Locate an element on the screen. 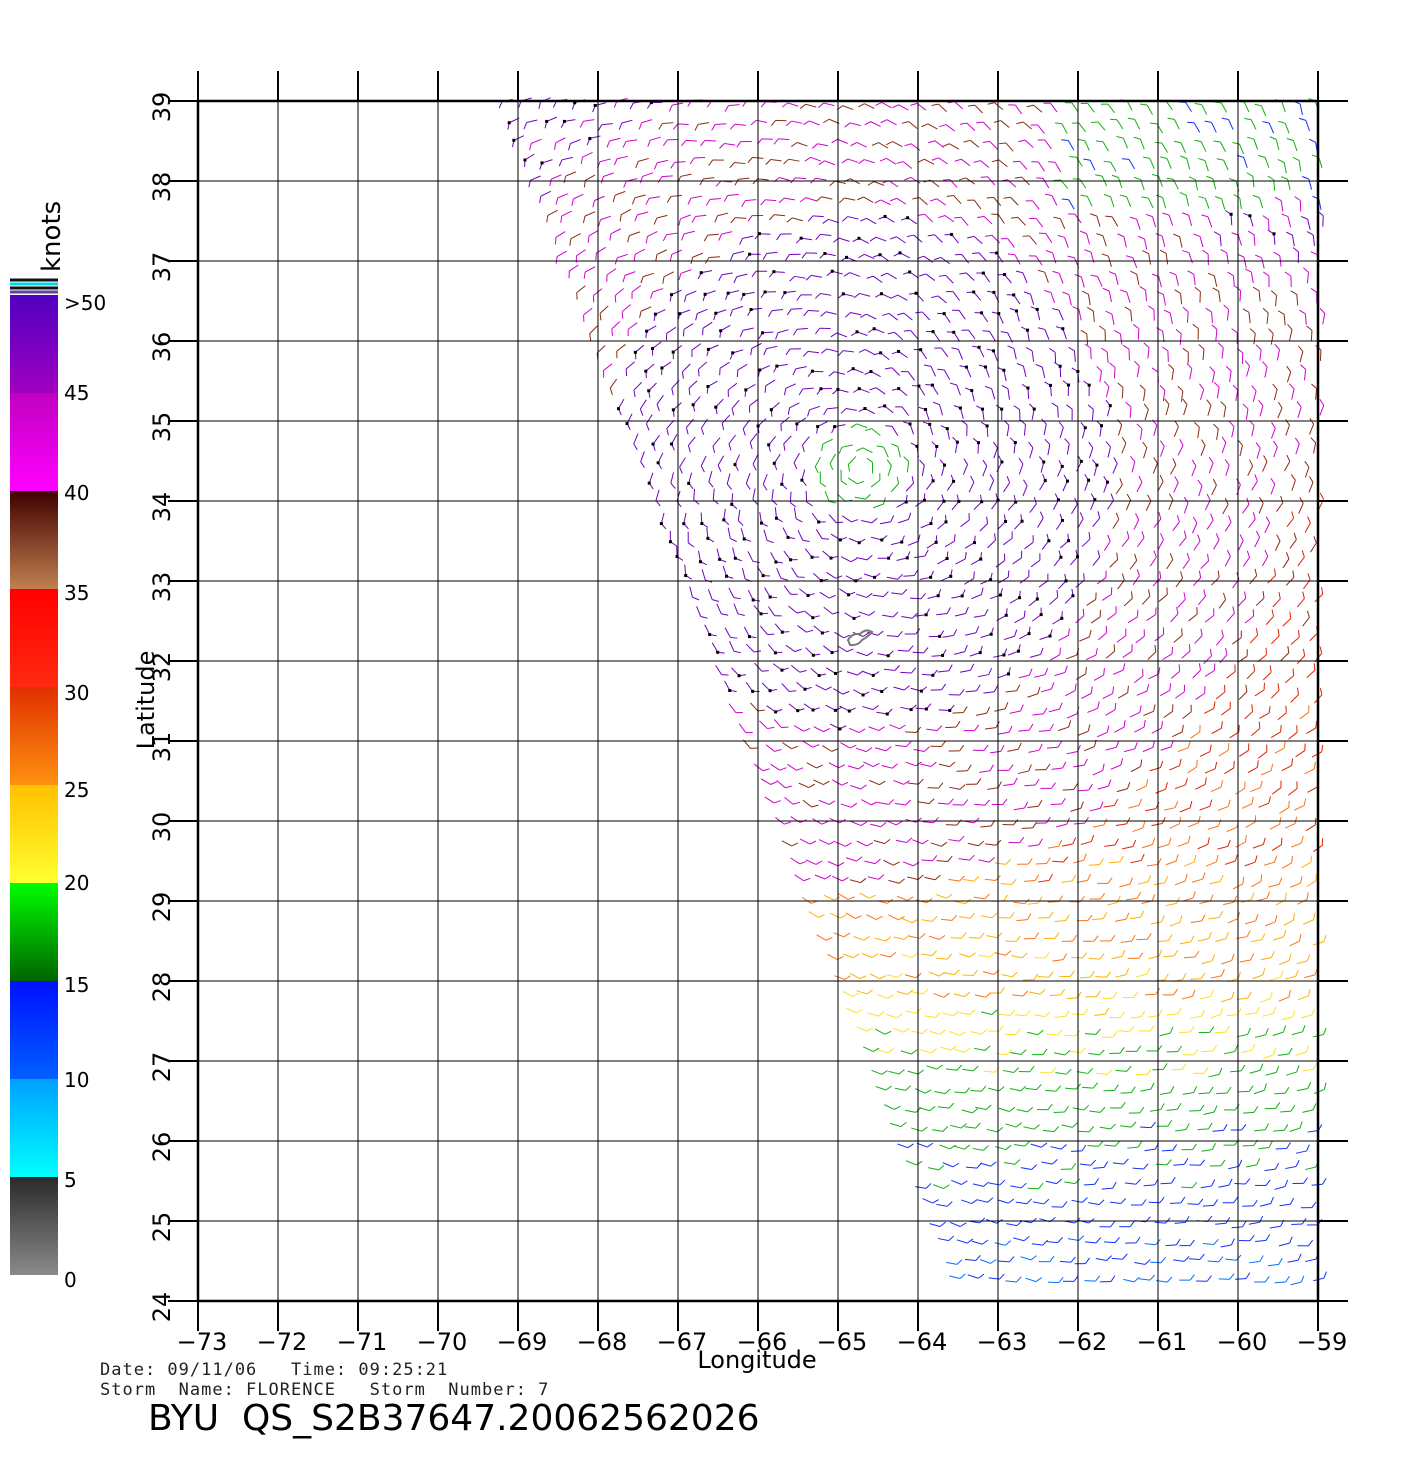  colorbar-band is located at coordinates (34, 736).